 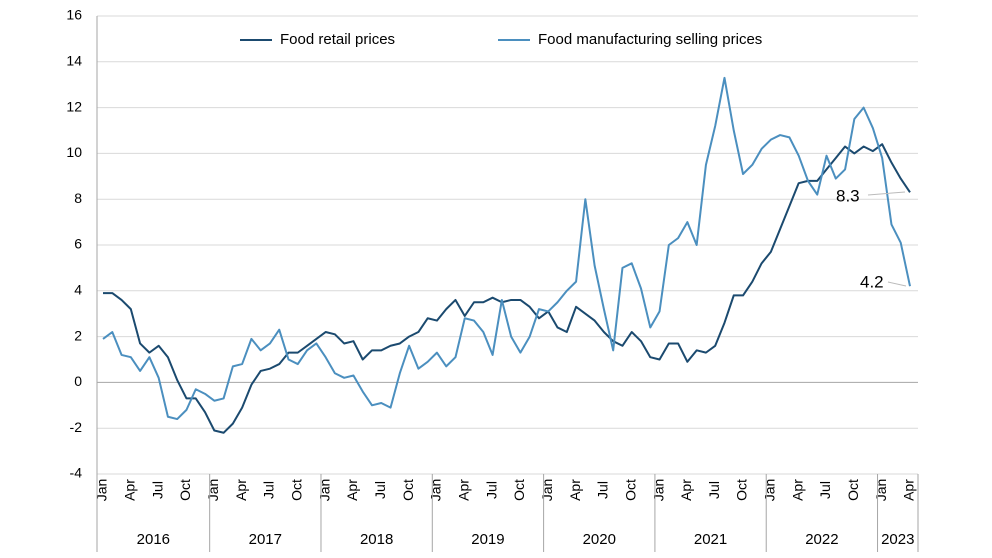 I want to click on y-tick-label: 16, so click(x=74, y=15).